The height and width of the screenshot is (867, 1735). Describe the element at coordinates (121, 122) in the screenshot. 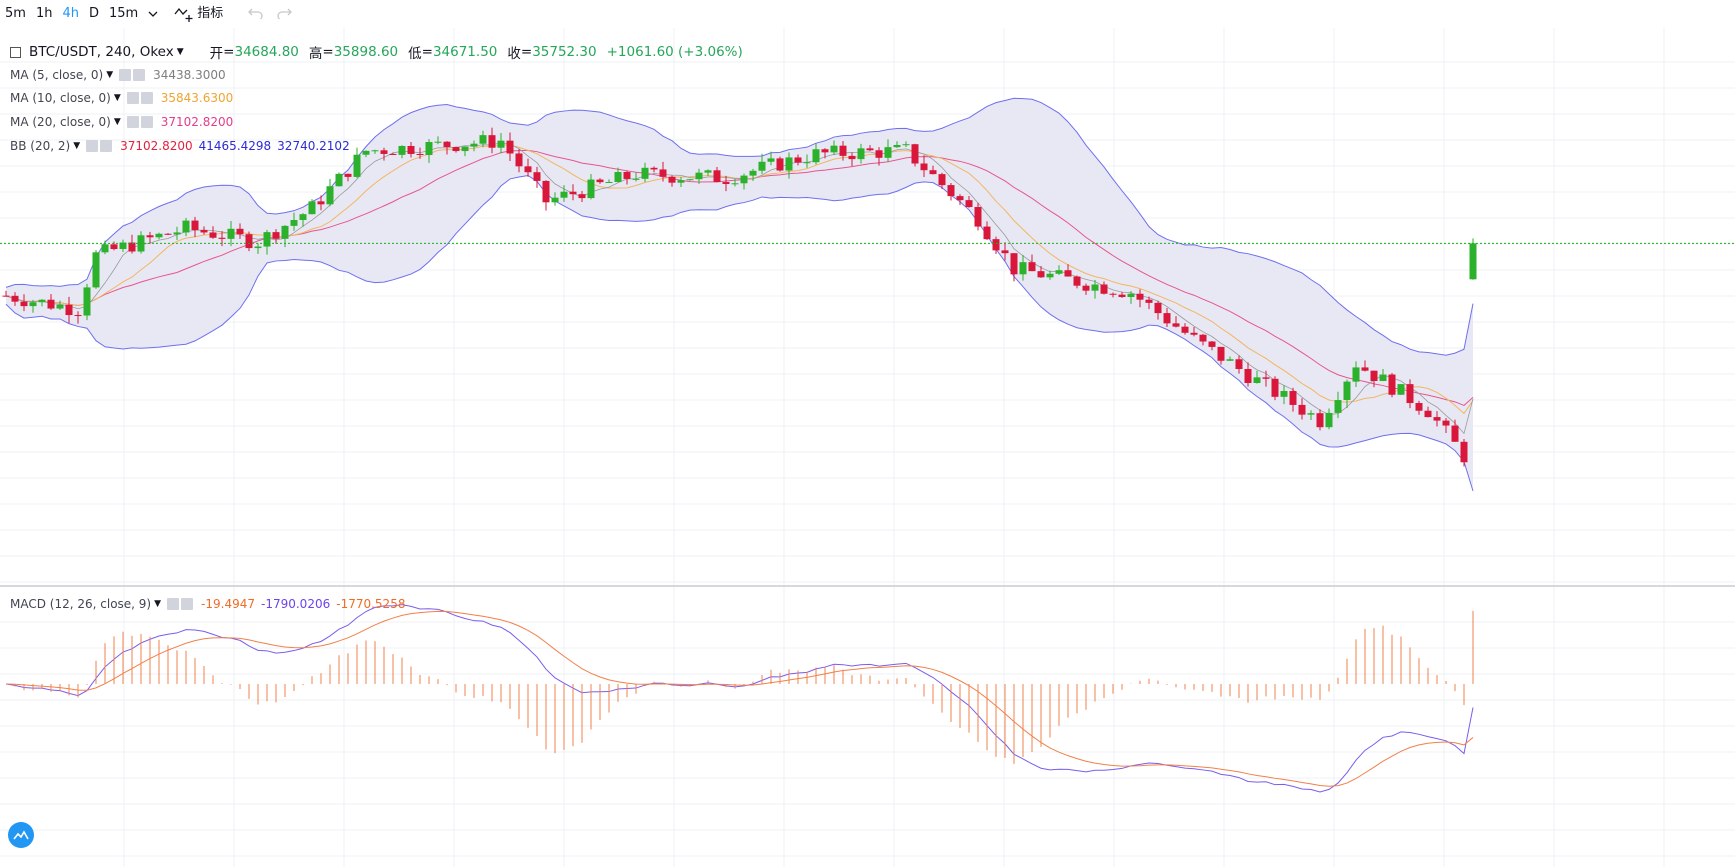

I see `ma20-legend: MA (20, close, 0) ▼ 37102.8200` at that location.